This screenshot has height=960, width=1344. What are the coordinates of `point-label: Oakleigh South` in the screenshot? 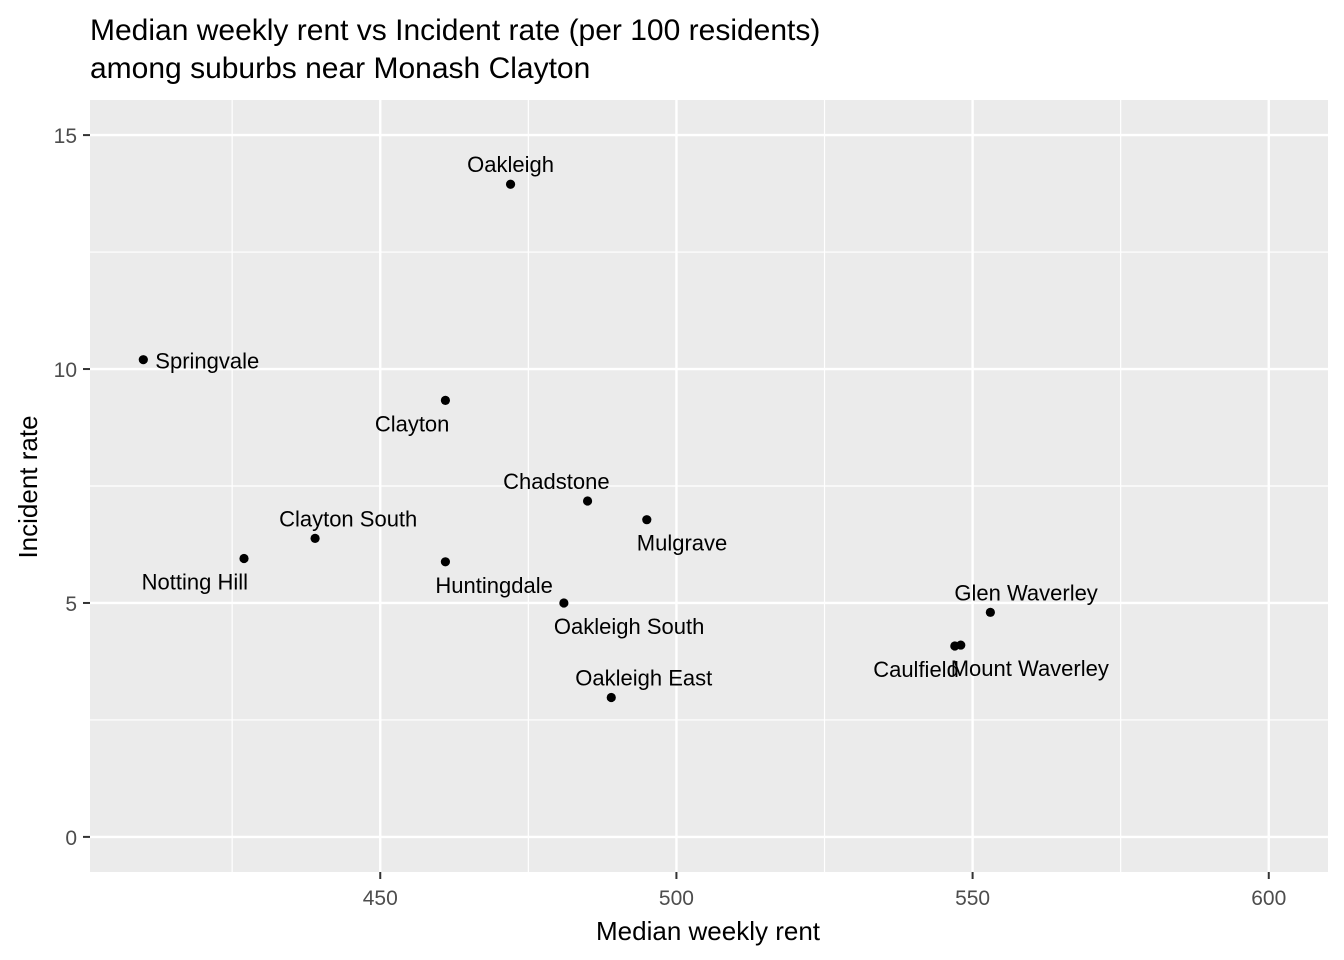 It's located at (629, 626).